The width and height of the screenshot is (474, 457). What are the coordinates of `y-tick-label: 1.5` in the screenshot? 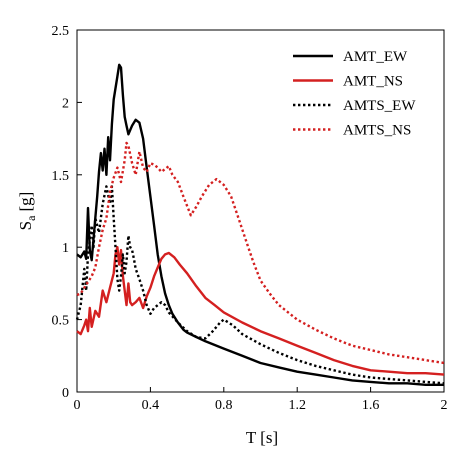 It's located at (61, 176).